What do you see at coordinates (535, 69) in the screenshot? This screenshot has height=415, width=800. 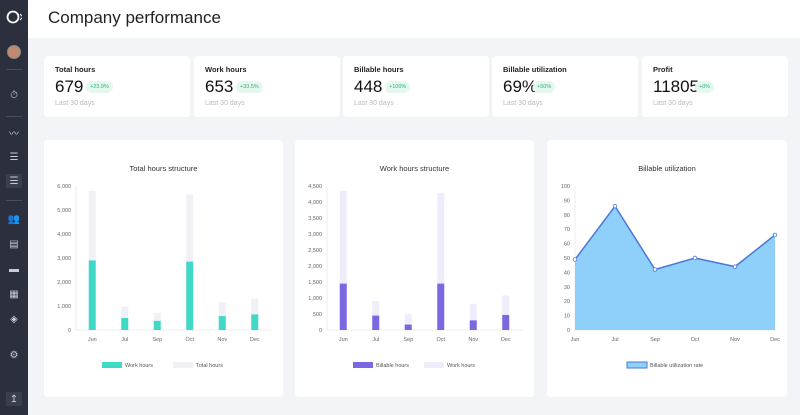 I see `kpi-label: Billable utilization` at bounding box center [535, 69].